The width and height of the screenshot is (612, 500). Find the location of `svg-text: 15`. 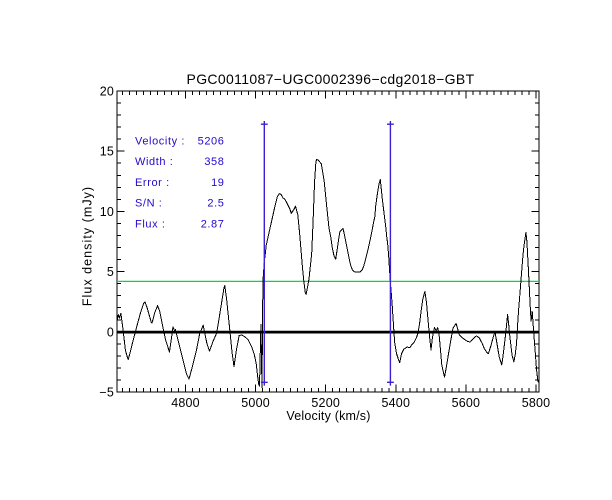

svg-text: 15 is located at coordinates (107, 152).